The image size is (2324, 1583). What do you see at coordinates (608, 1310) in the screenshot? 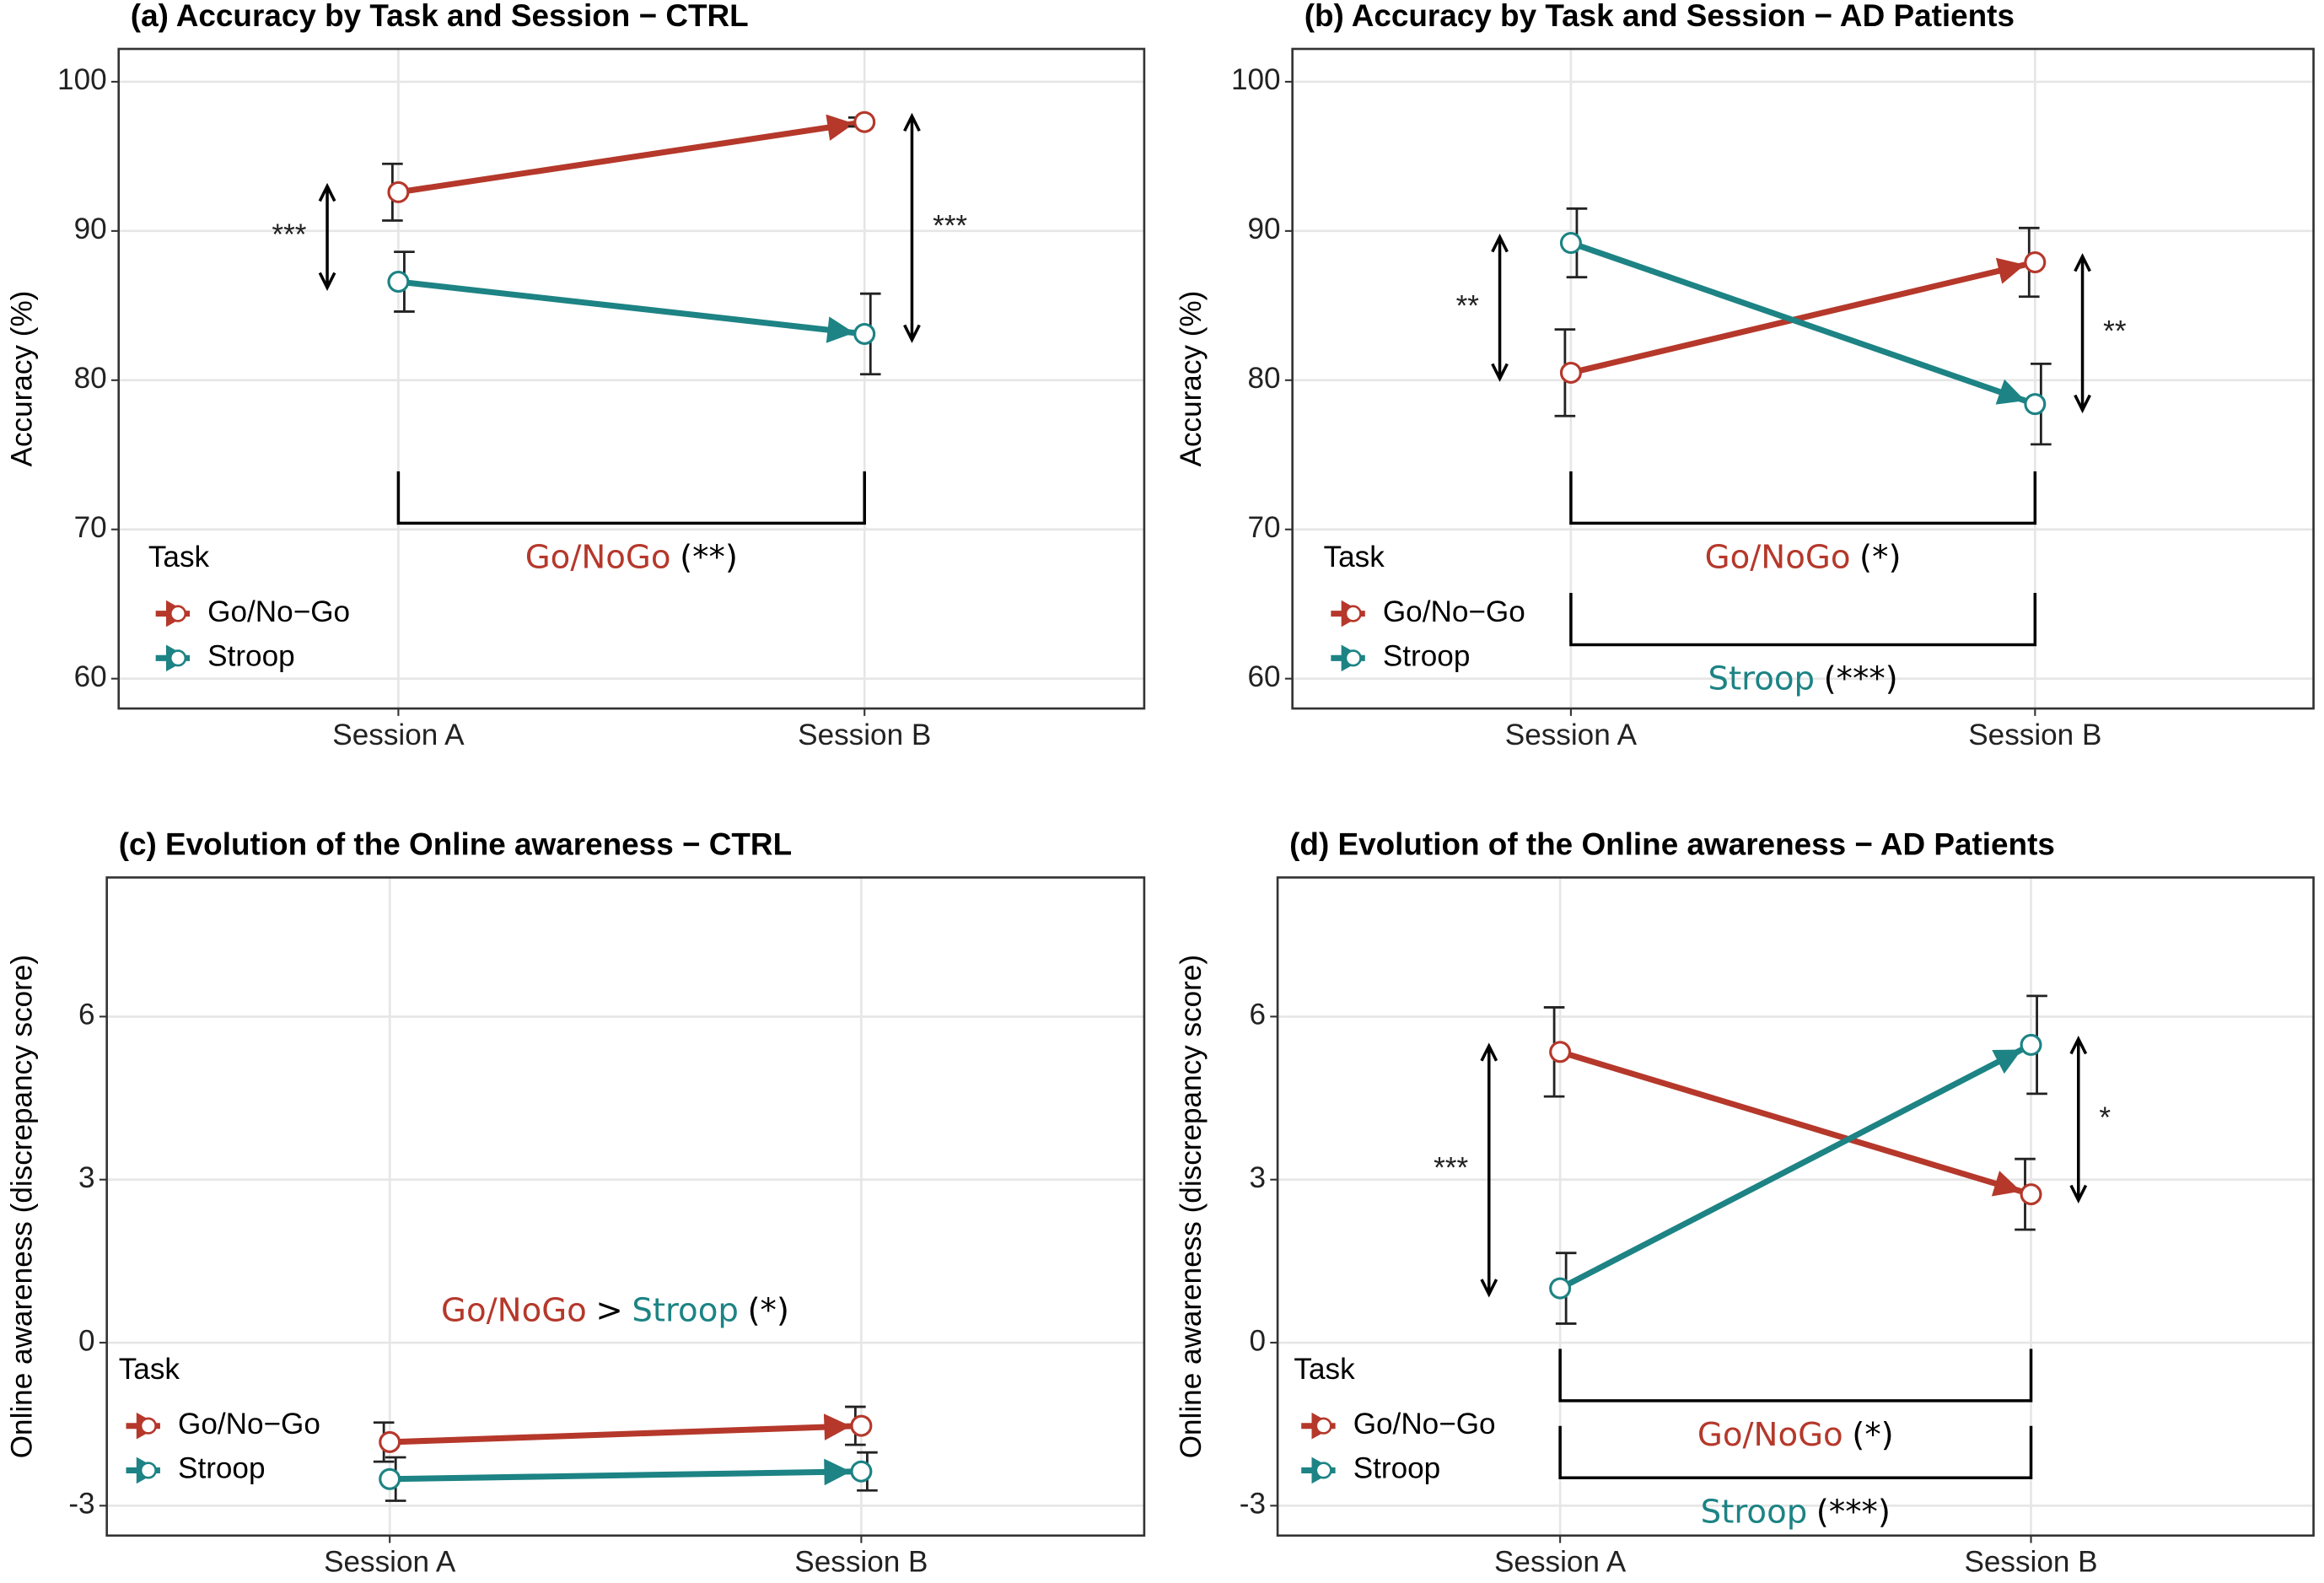
I see `annotation-part: >` at bounding box center [608, 1310].